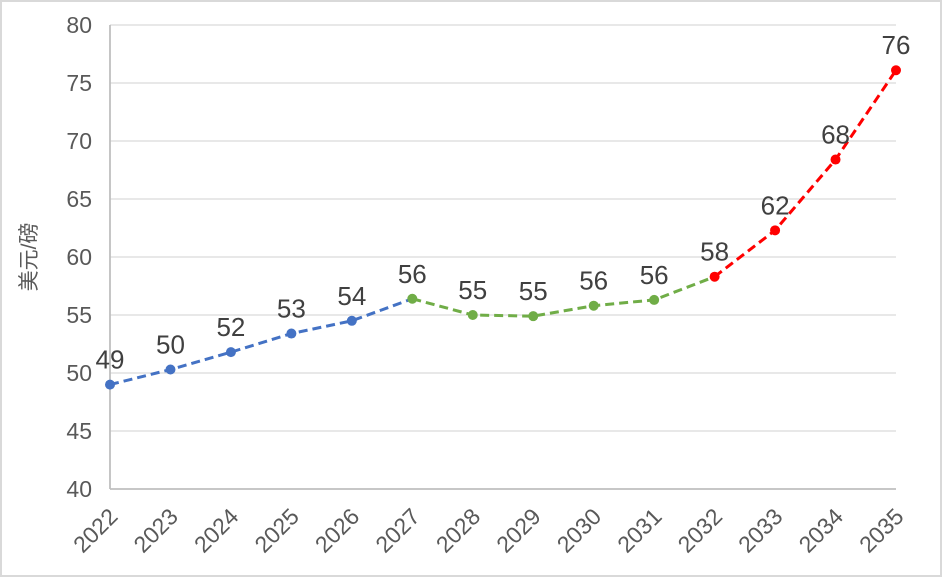  What do you see at coordinates (29, 257) in the screenshot?
I see `y-axis-title: 美元/磅` at bounding box center [29, 257].